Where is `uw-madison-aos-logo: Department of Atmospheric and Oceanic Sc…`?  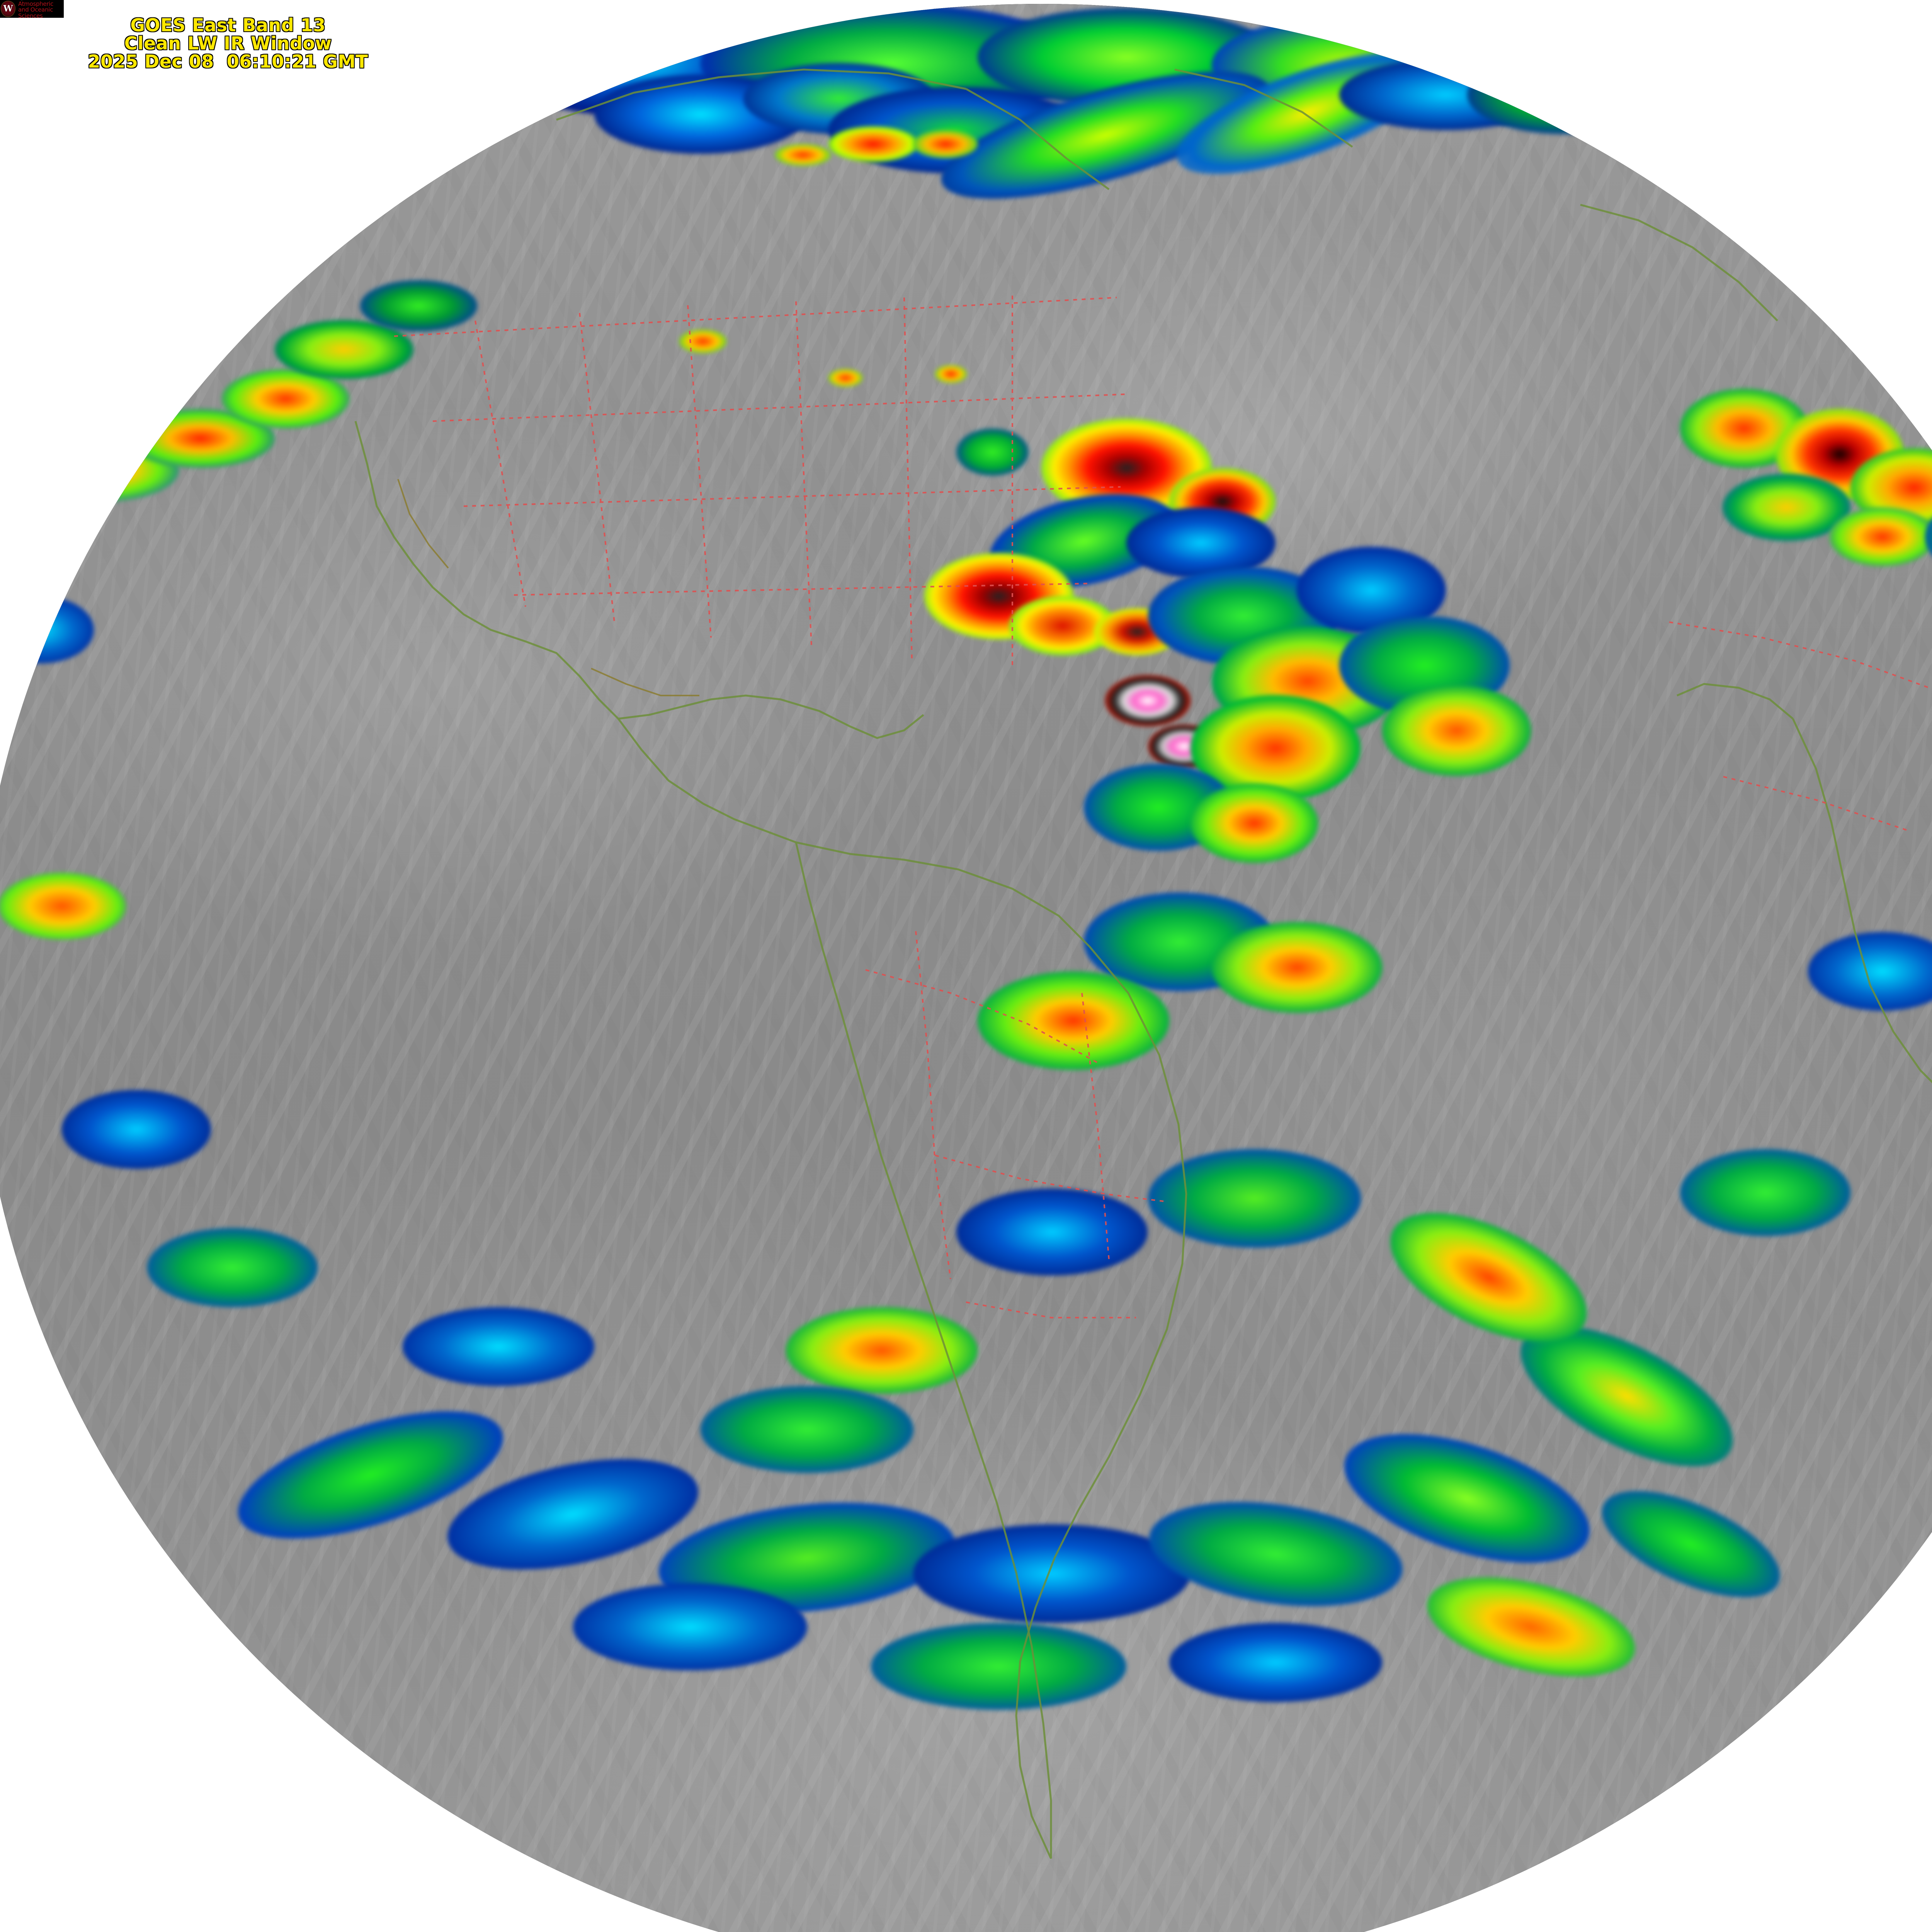 uw-madison-aos-logo: Department of Atmospheric and Oceanic Sc… is located at coordinates (32, 9).